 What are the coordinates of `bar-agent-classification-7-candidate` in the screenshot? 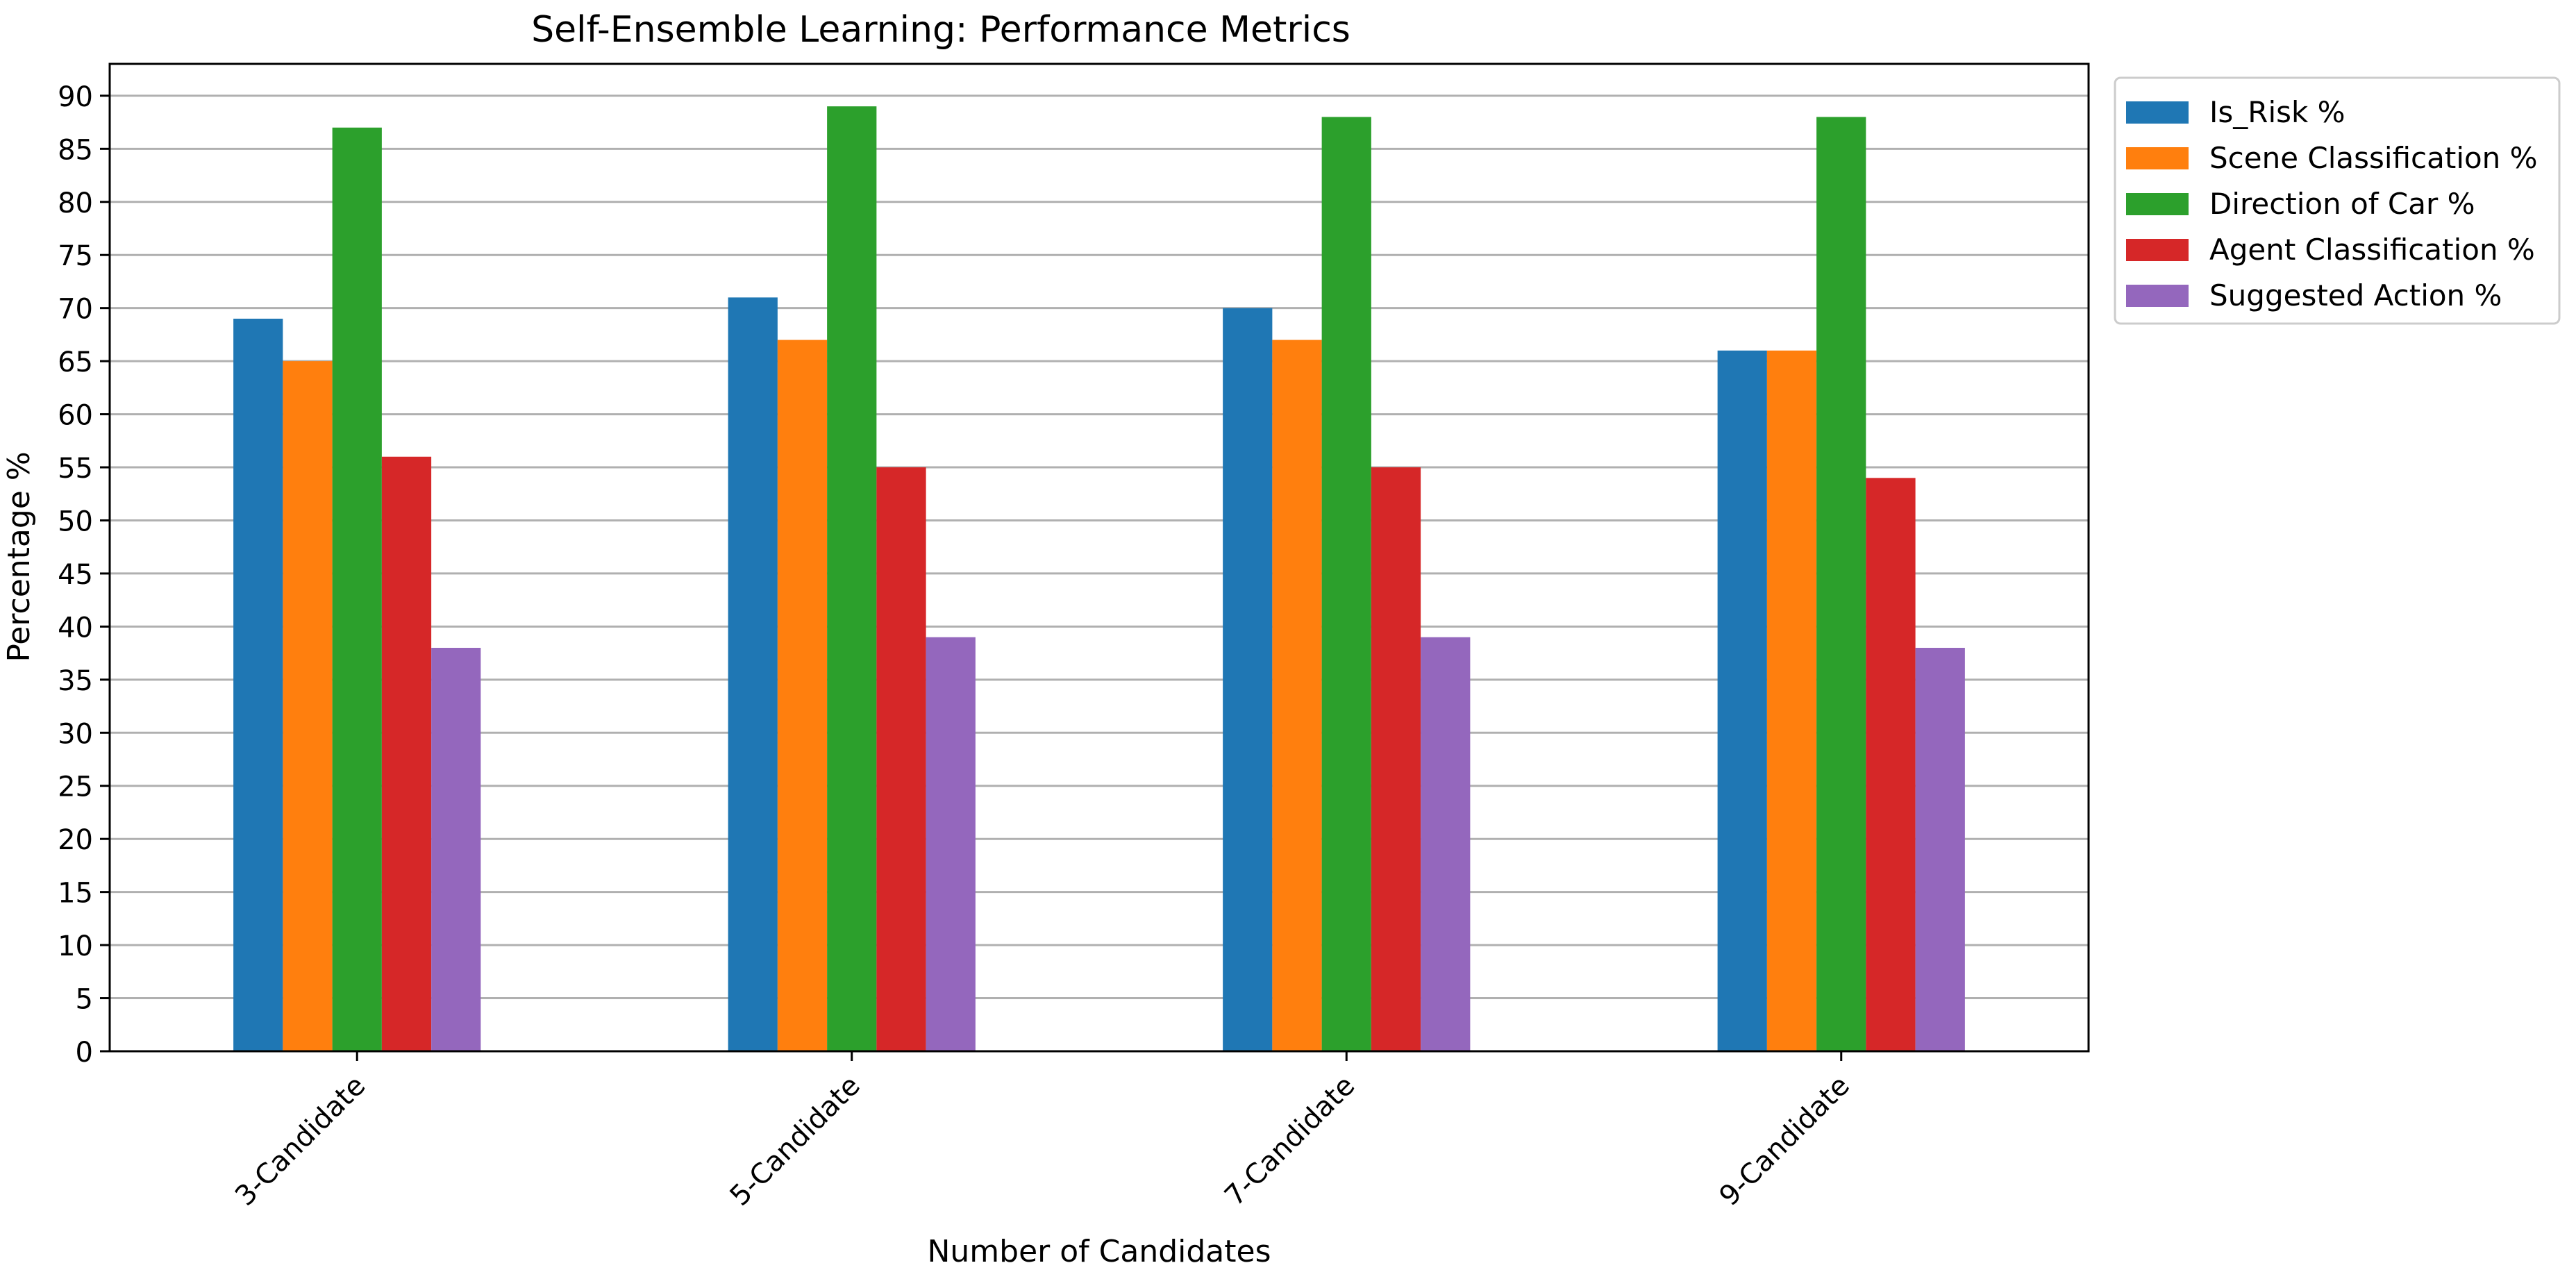 It's located at (1396, 759).